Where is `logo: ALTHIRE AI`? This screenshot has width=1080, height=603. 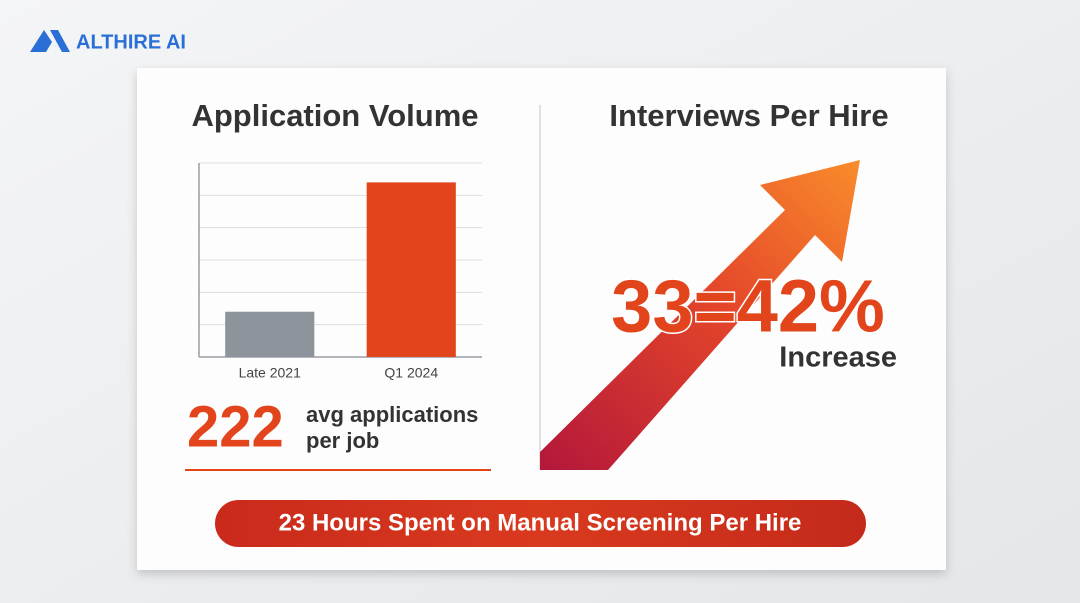 logo: ALTHIRE AI is located at coordinates (108, 41).